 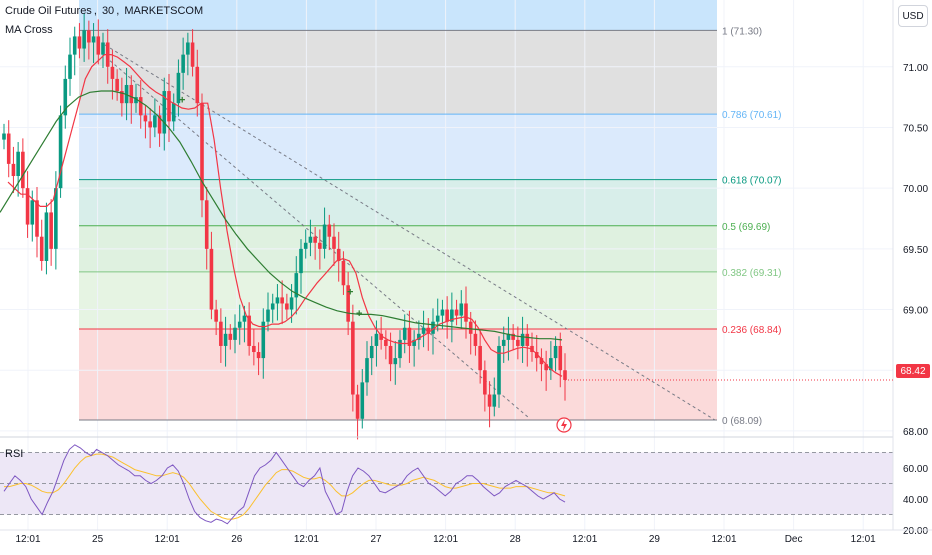 What do you see at coordinates (655, 539) in the screenshot?
I see `time-tick-label: 29` at bounding box center [655, 539].